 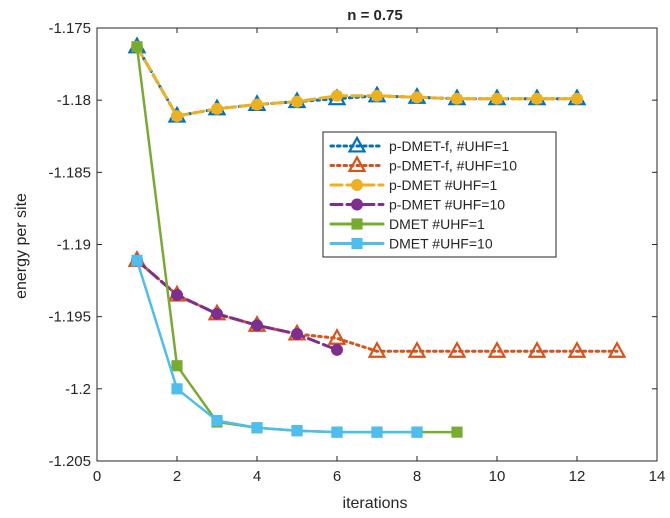 I want to click on y-tick-label: -1.175, so click(x=69, y=28).